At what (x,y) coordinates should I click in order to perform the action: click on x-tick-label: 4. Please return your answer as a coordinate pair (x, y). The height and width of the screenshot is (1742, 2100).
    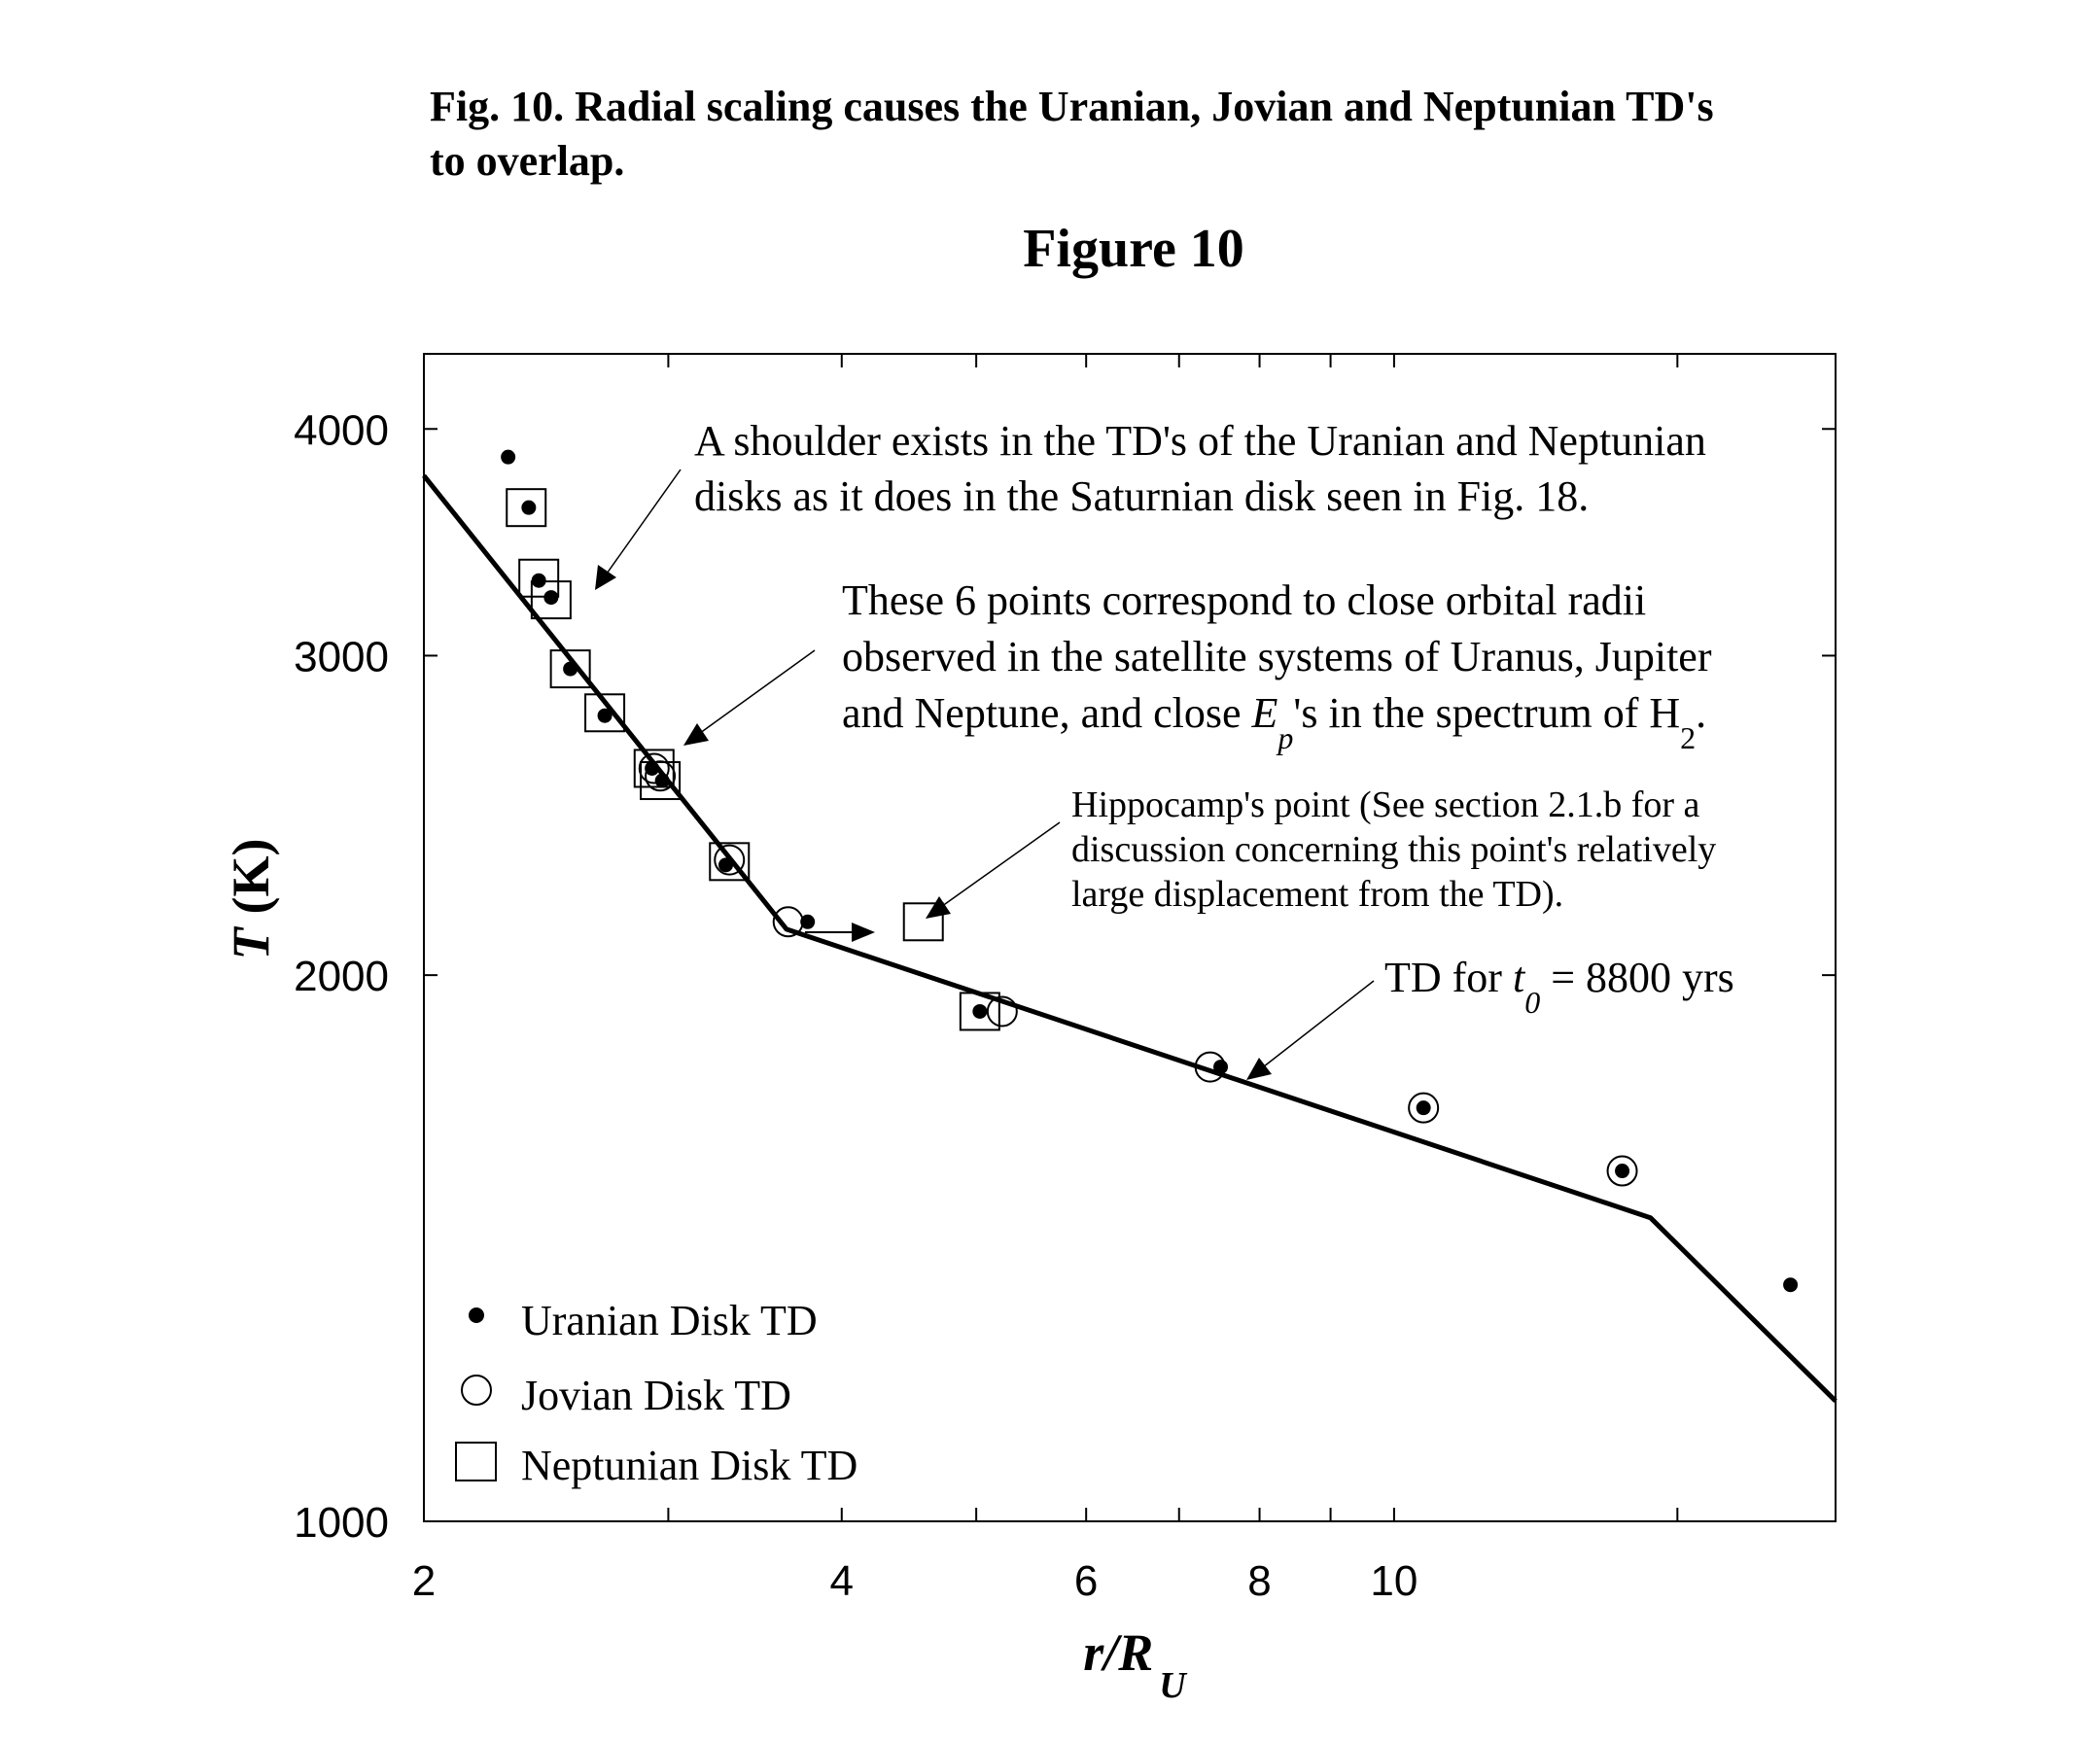
    Looking at the image, I should click on (842, 1581).